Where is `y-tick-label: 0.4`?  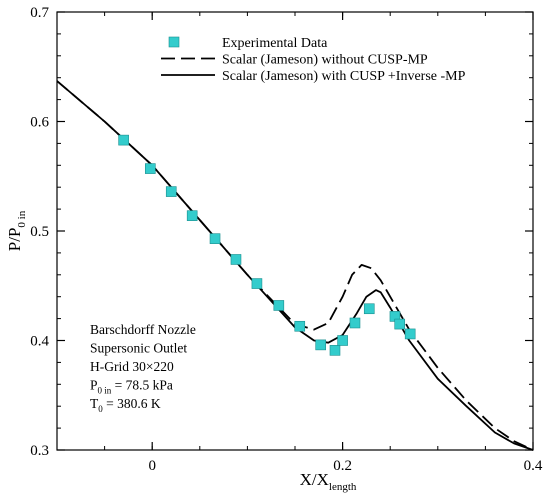
y-tick-label: 0.4 is located at coordinates (39, 342).